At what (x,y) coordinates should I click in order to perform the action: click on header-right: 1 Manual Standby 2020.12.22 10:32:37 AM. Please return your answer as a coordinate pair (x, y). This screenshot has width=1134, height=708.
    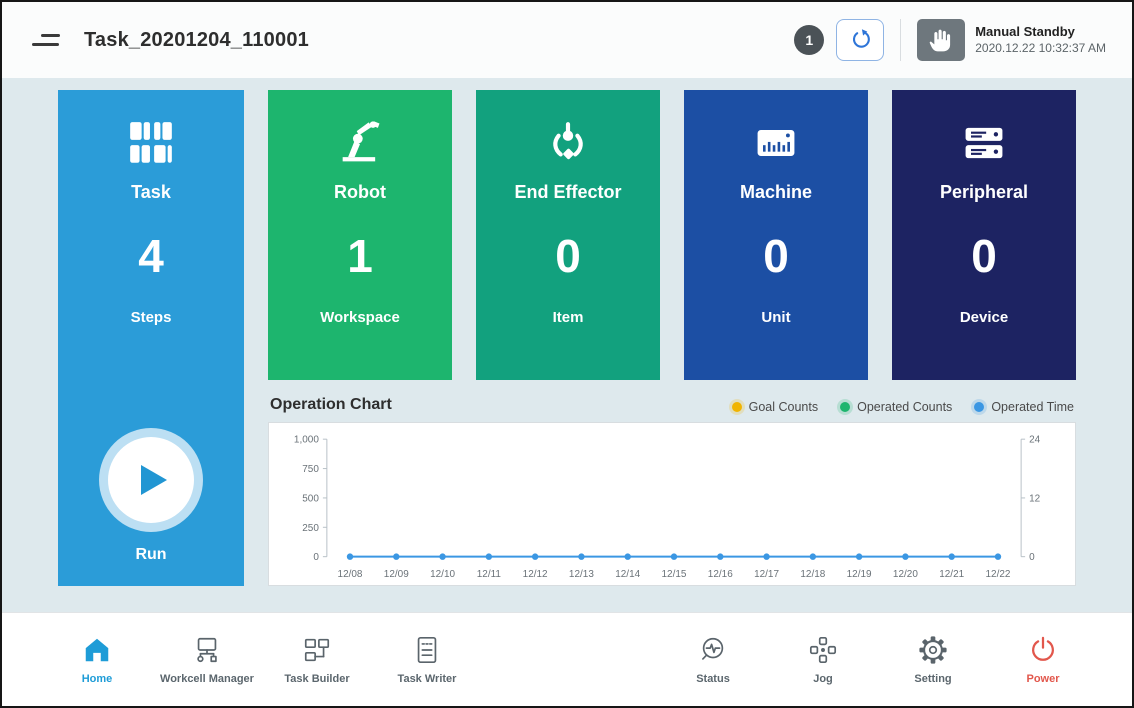
    Looking at the image, I should click on (950, 40).